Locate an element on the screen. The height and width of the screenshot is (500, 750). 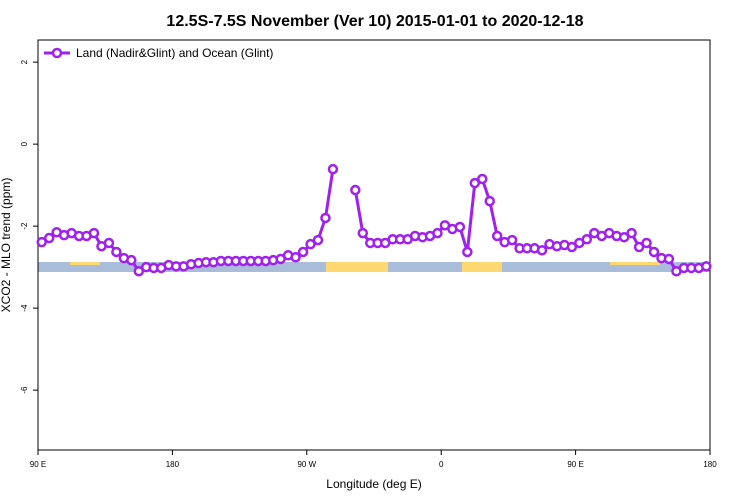
x-axis-label: Longitude (deg E) is located at coordinates (373, 484).